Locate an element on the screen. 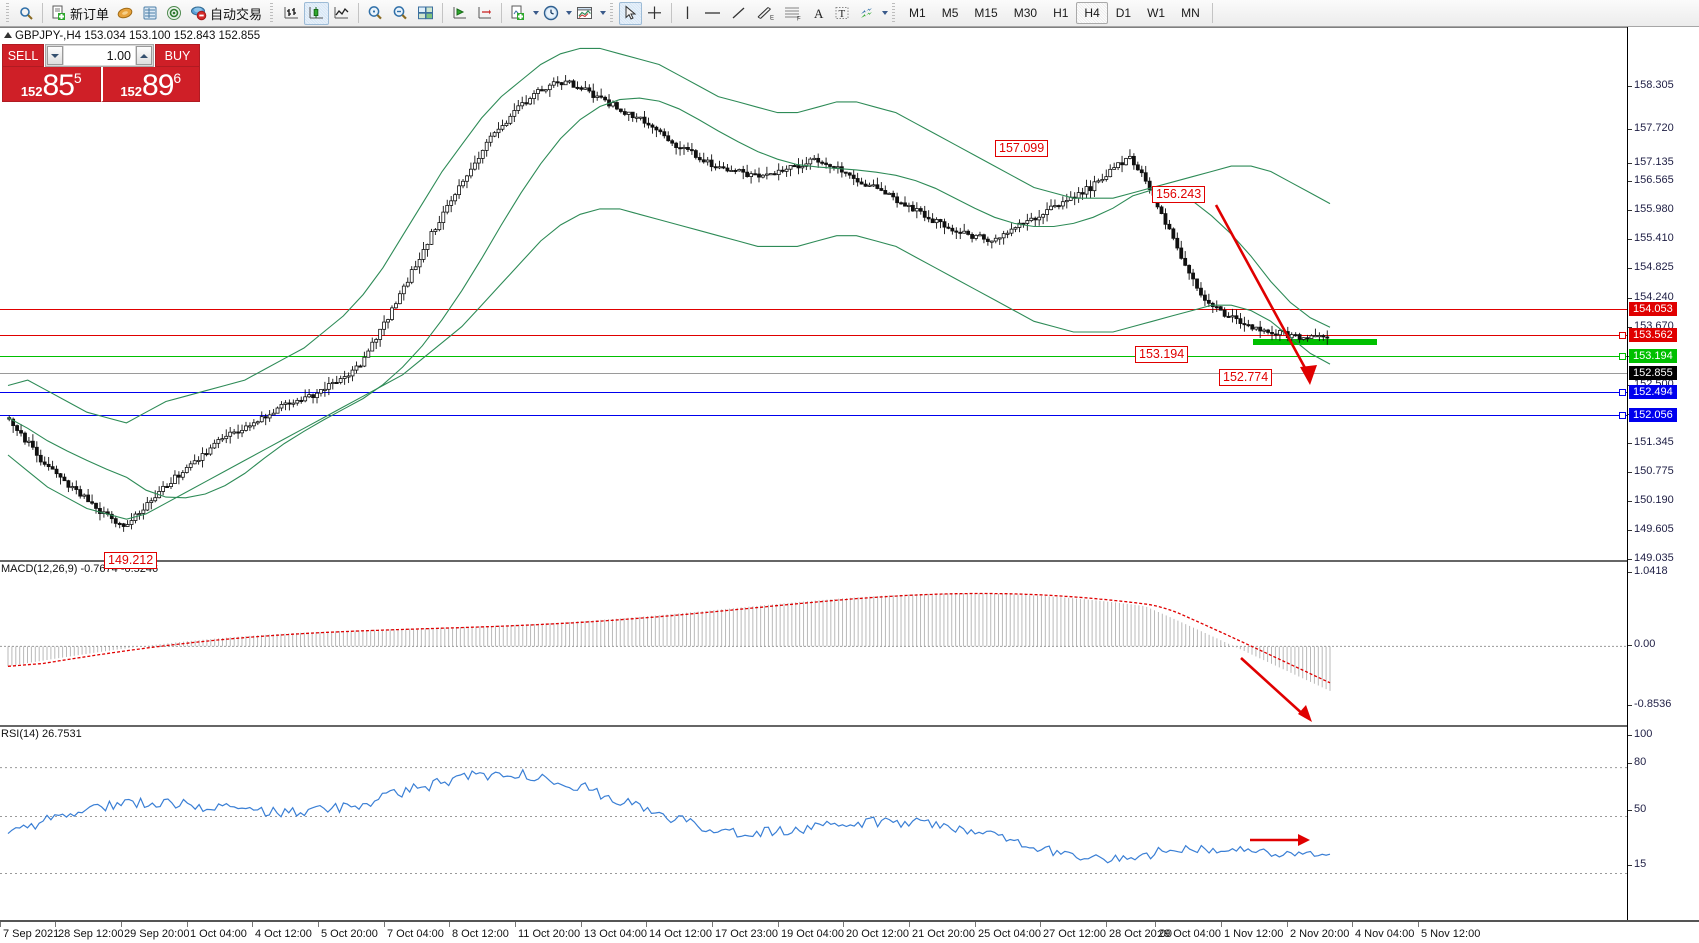  chevron-down-icon-arrows is located at coordinates (885, 13).